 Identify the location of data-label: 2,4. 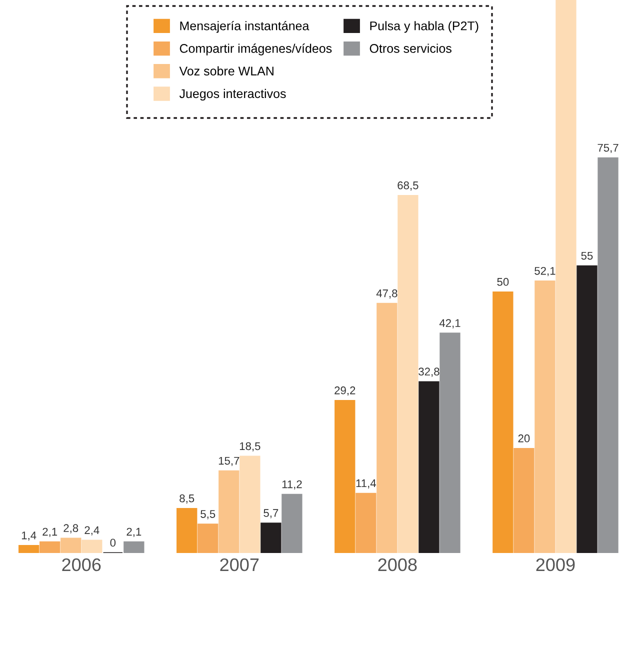
(92, 531).